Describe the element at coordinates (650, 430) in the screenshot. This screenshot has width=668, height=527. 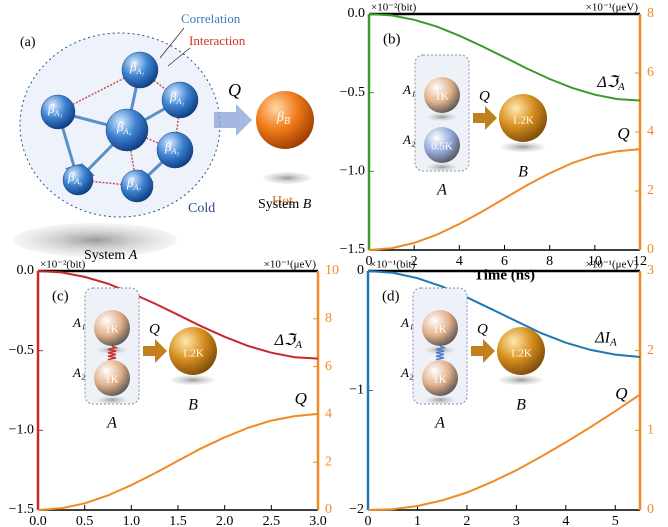
I see `y2-tick-label: 1` at that location.